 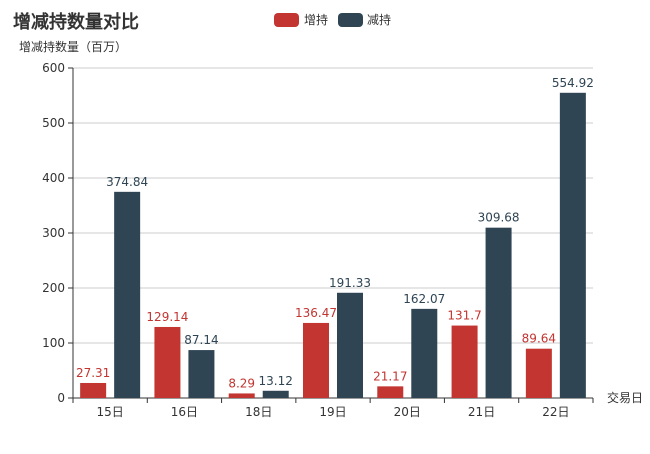 What do you see at coordinates (73, 46) in the screenshot?
I see `y-axis-title: 增减持数量（百万）` at bounding box center [73, 46].